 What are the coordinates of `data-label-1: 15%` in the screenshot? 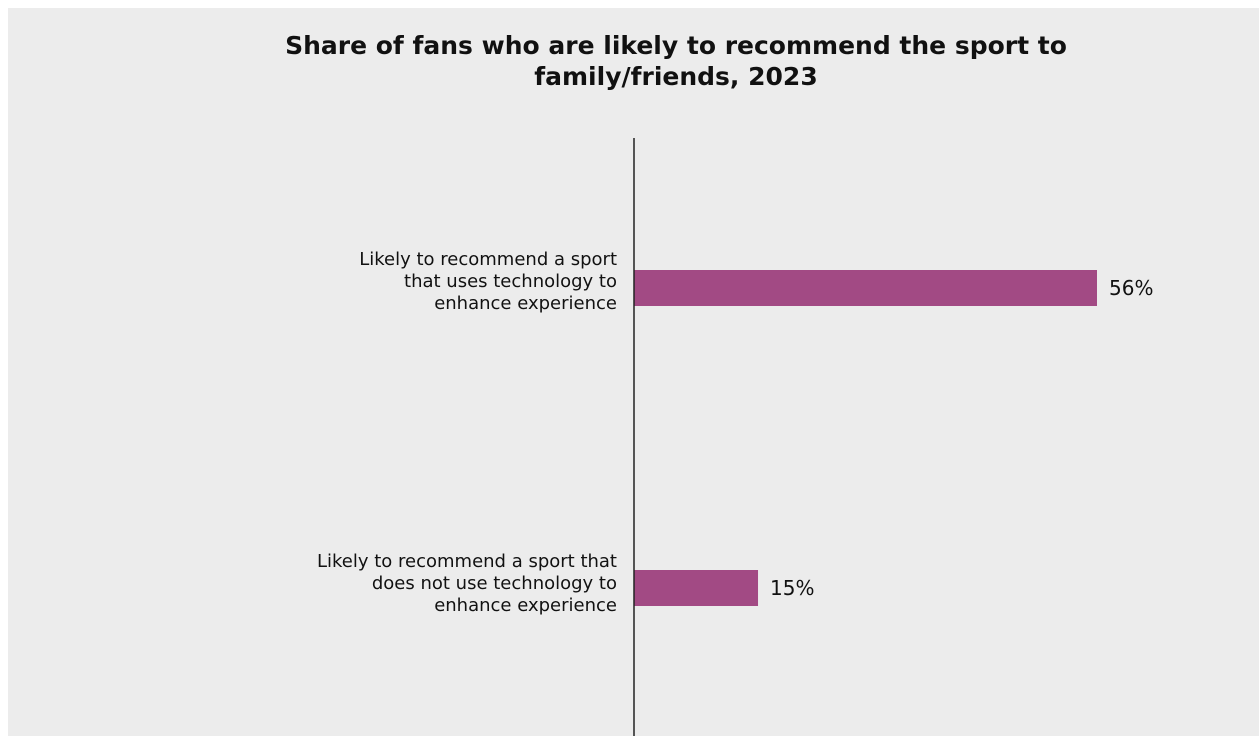 It's located at (792, 588).